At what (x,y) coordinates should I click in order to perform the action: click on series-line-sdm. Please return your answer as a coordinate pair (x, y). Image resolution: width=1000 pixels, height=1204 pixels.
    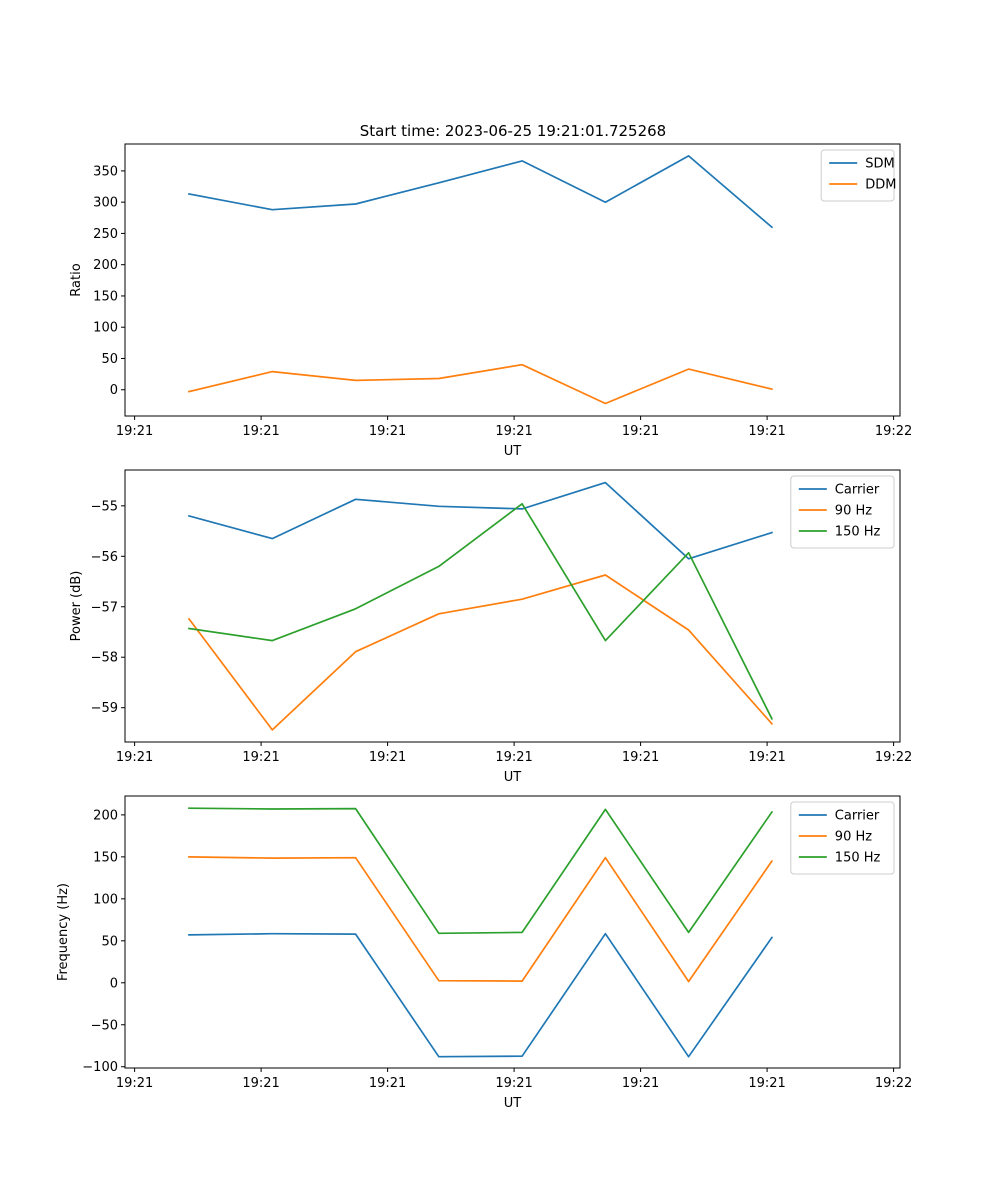
    Looking at the image, I should click on (481, 192).